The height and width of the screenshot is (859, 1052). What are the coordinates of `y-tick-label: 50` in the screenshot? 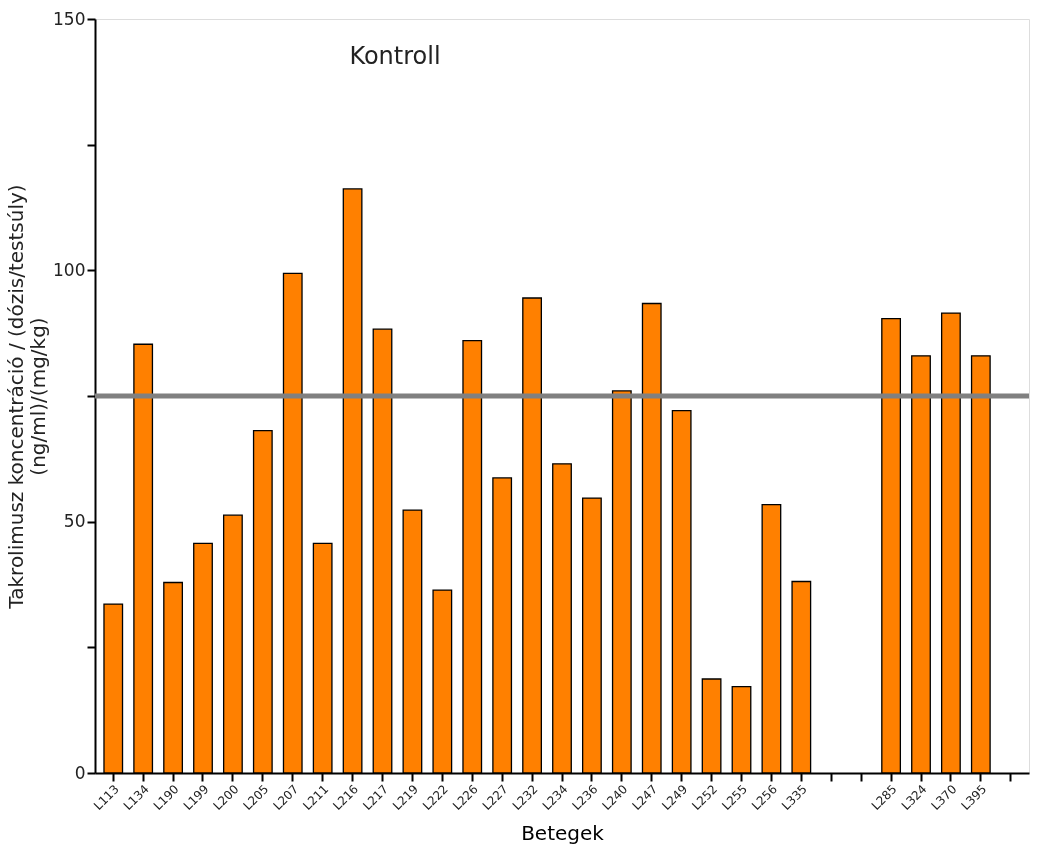 It's located at (74, 521).